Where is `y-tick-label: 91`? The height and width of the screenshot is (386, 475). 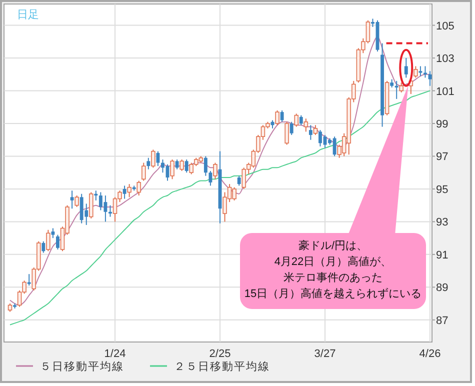 y-tick-label: 91 is located at coordinates (442, 255).